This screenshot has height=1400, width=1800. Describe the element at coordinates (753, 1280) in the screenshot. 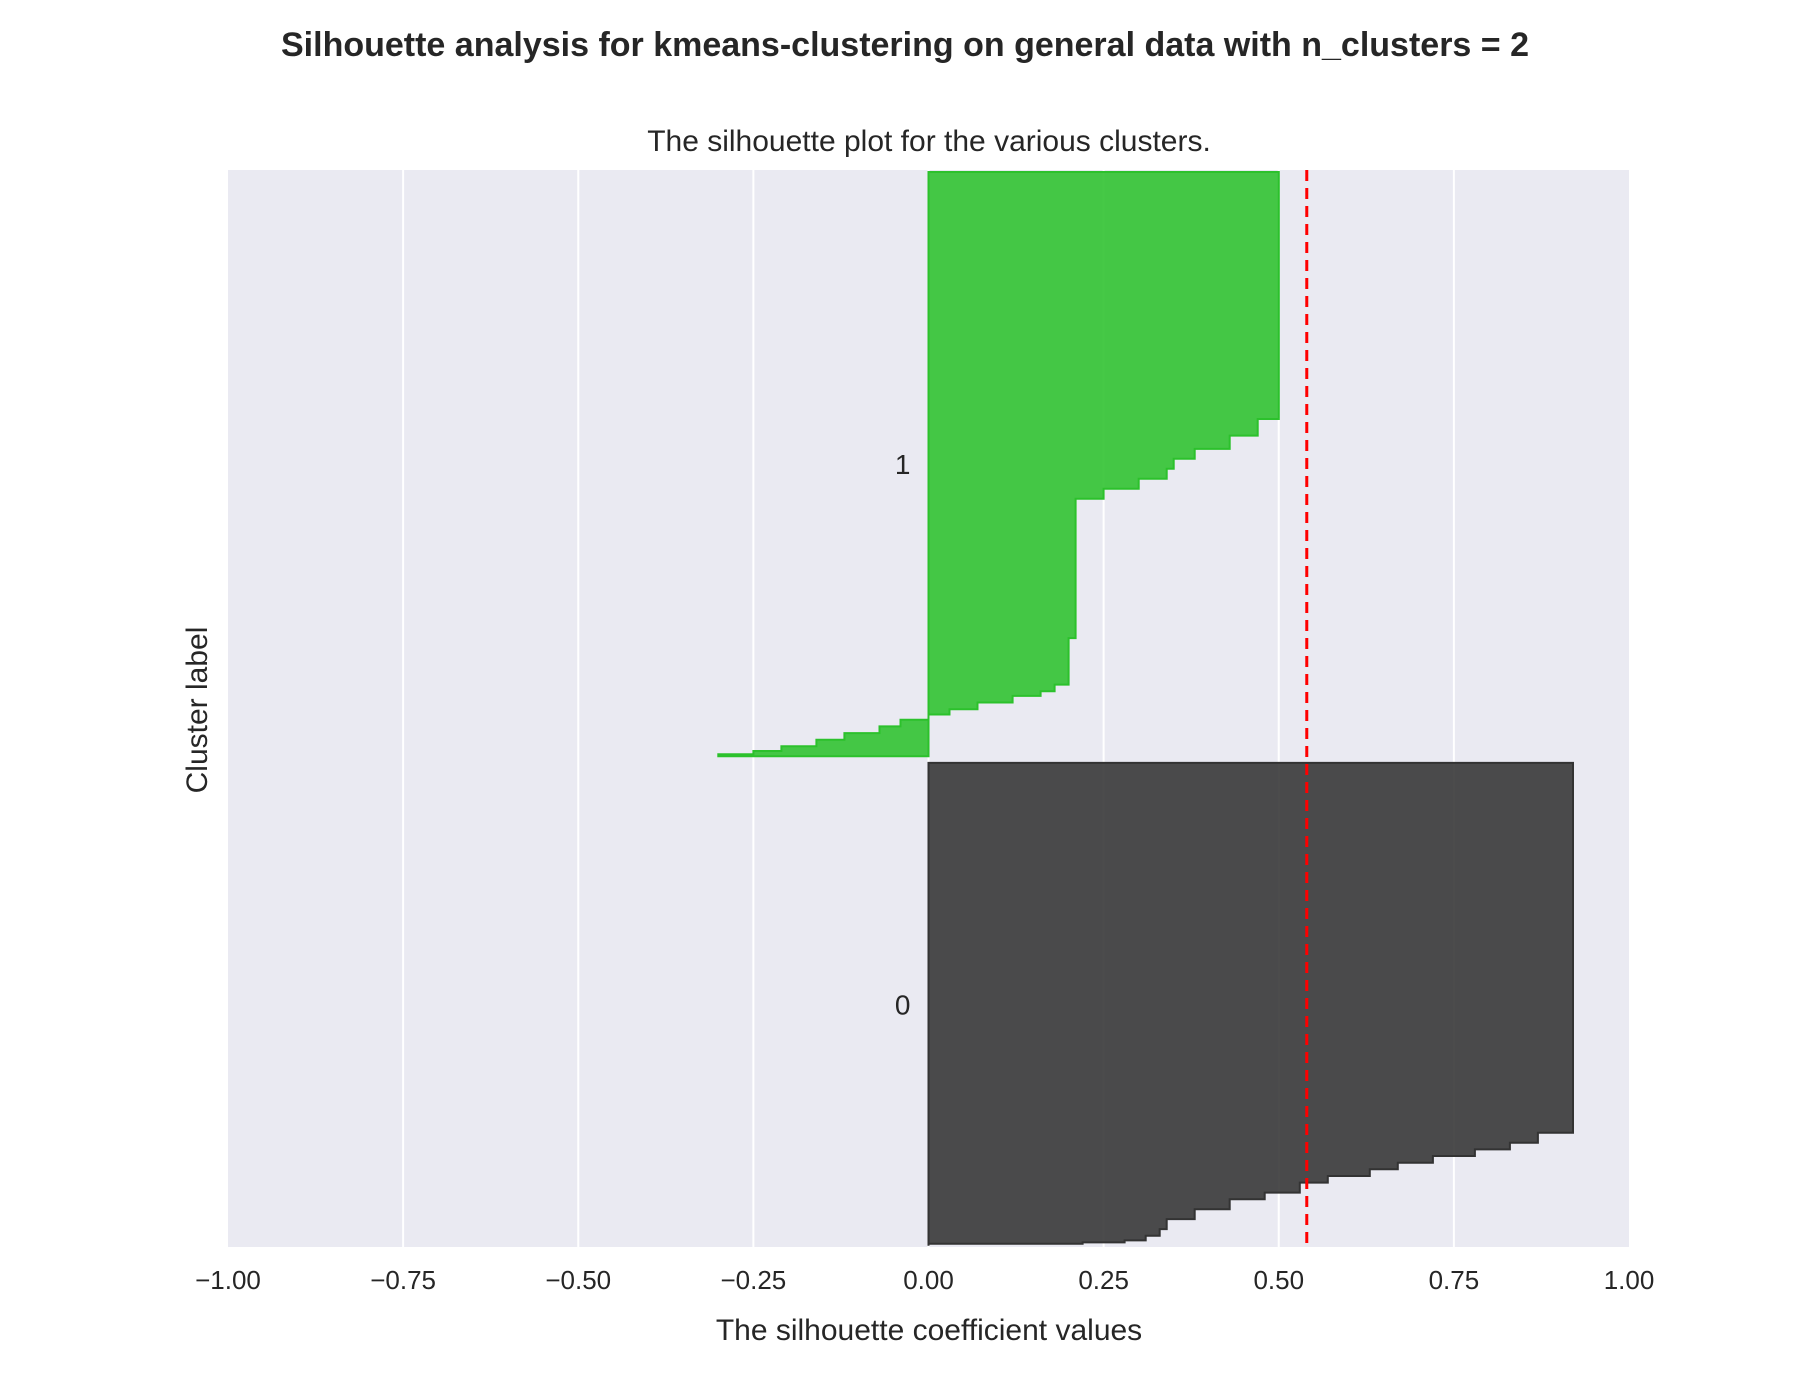

I see `x-tick-label-3: −0.25` at that location.